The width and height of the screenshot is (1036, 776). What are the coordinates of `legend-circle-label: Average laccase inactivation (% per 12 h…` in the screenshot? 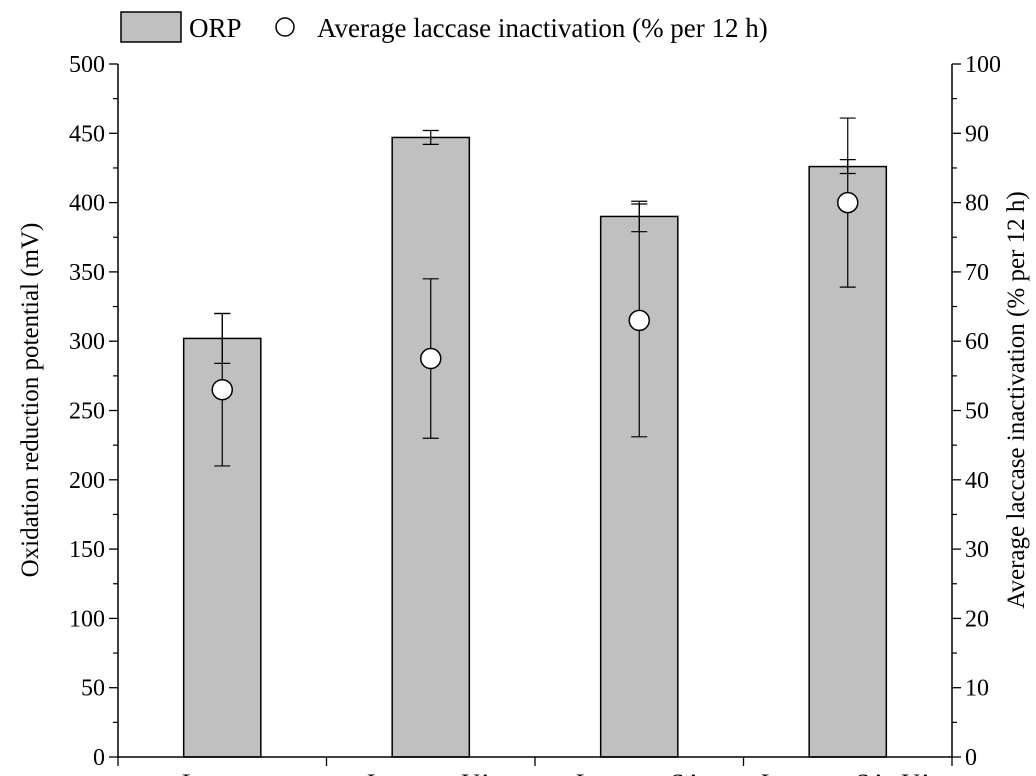 It's located at (542, 28).